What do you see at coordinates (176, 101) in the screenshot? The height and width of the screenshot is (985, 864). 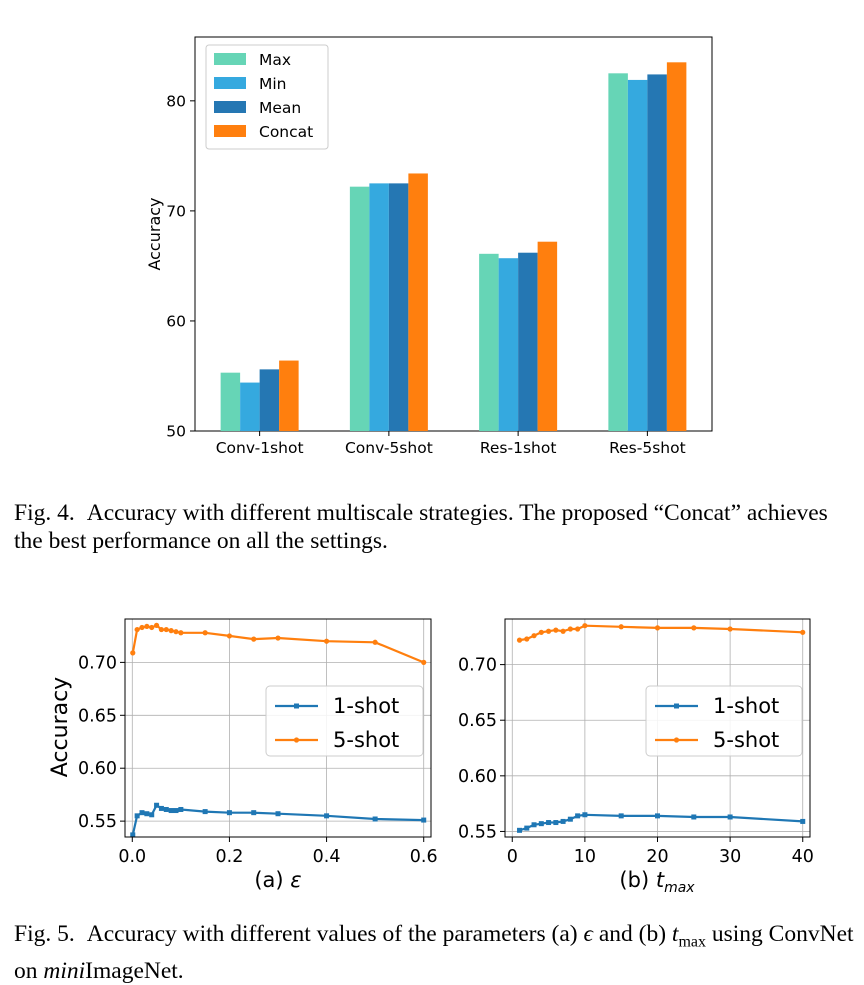 I see `y-tick-label: 80` at bounding box center [176, 101].